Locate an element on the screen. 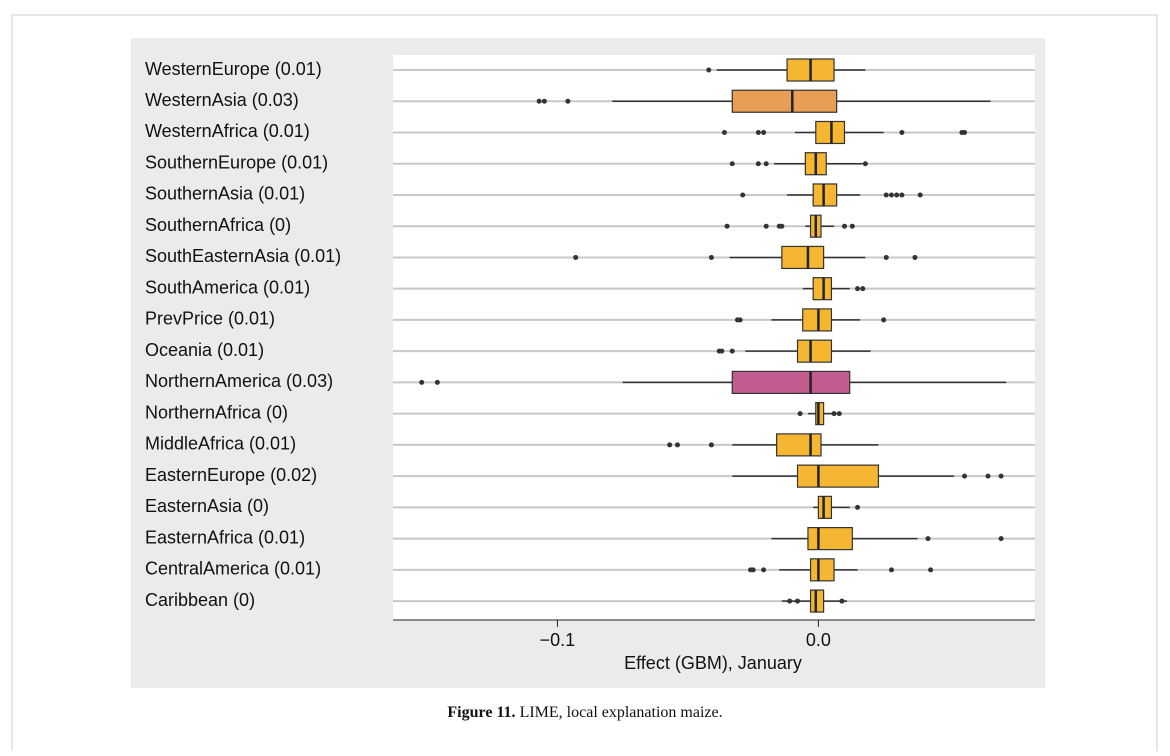 This screenshot has height=756, width=1170. x-tick-label: −0.1 is located at coordinates (558, 640).